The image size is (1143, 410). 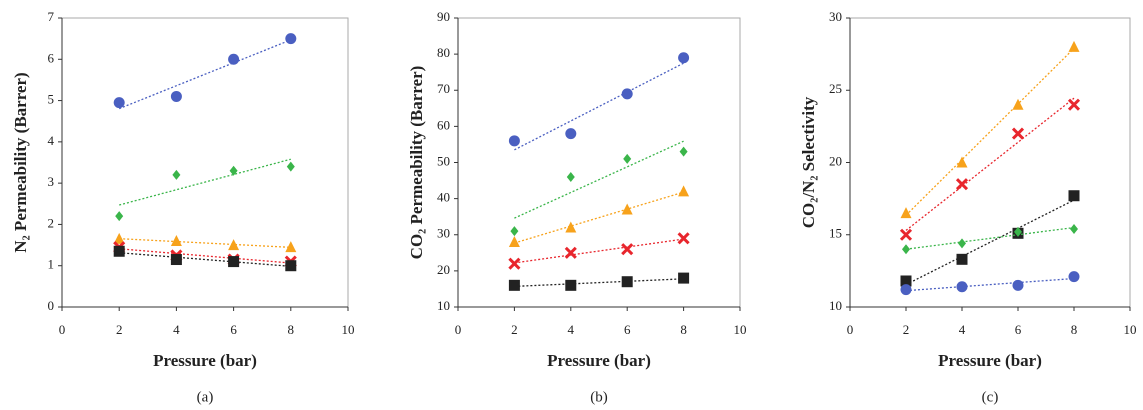 I want to click on y-axis-label: CO₂/N₂ Selectivity, so click(x=808, y=162).